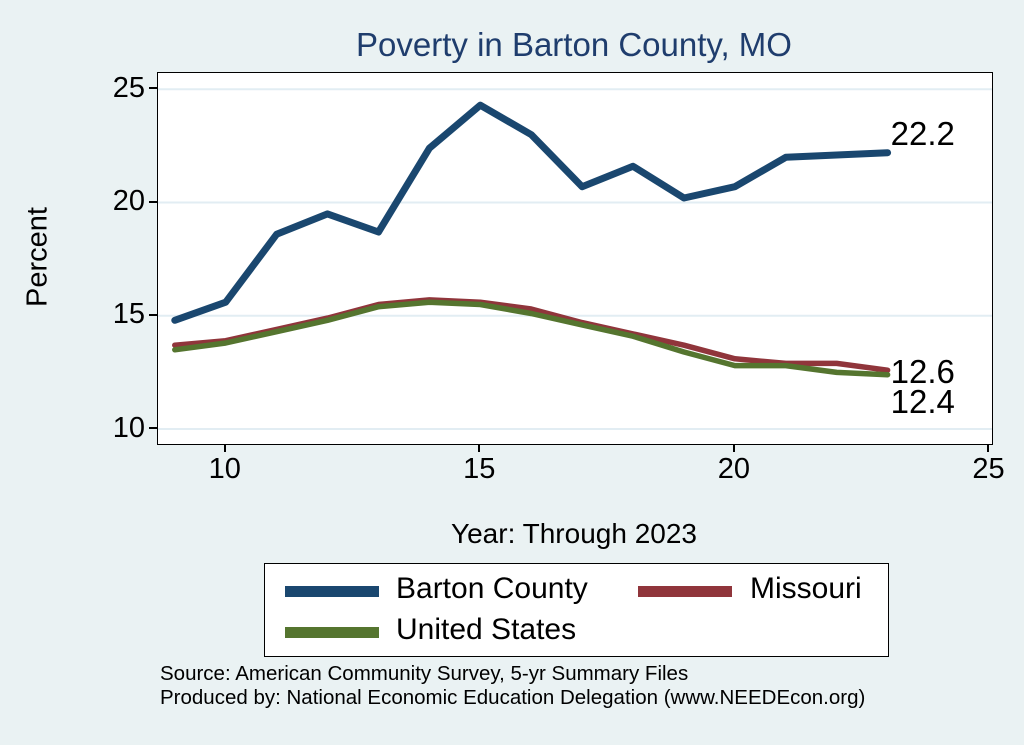 The height and width of the screenshot is (745, 1024). Describe the element at coordinates (332, 632) in the screenshot. I see `legend-swatch-united-states` at that location.